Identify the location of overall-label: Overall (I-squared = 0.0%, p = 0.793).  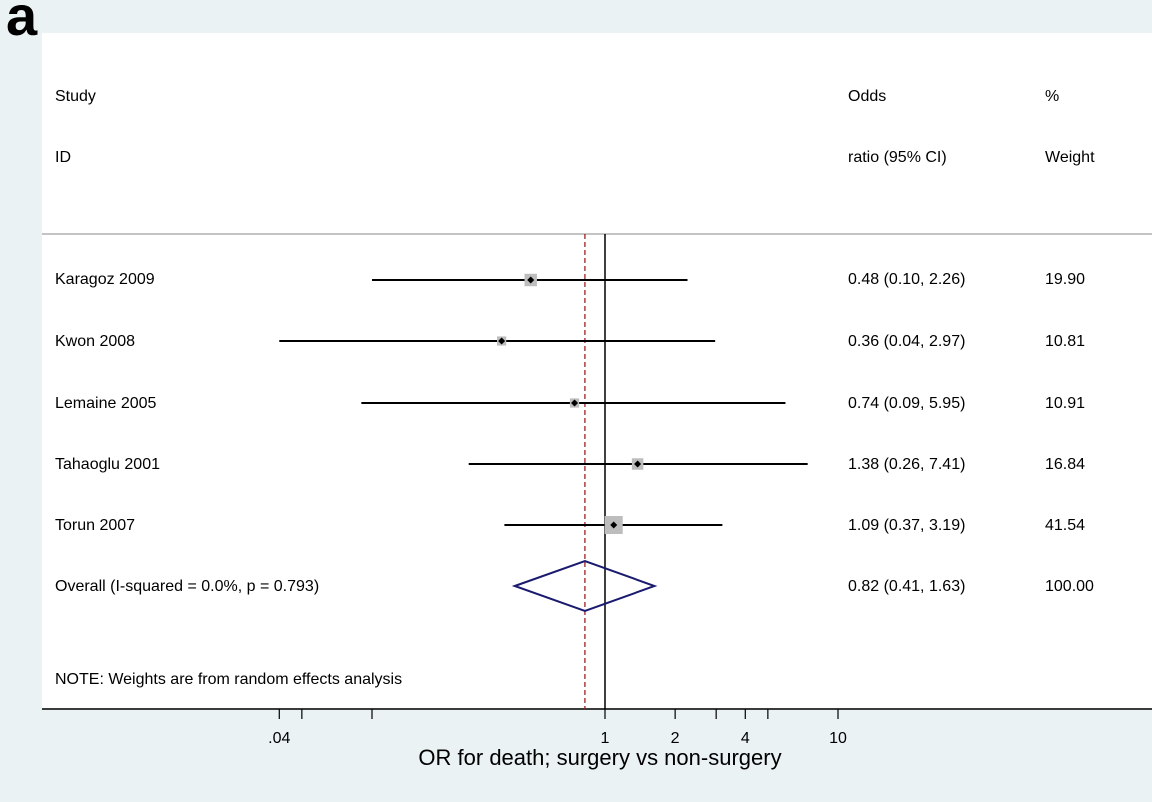
(187, 586).